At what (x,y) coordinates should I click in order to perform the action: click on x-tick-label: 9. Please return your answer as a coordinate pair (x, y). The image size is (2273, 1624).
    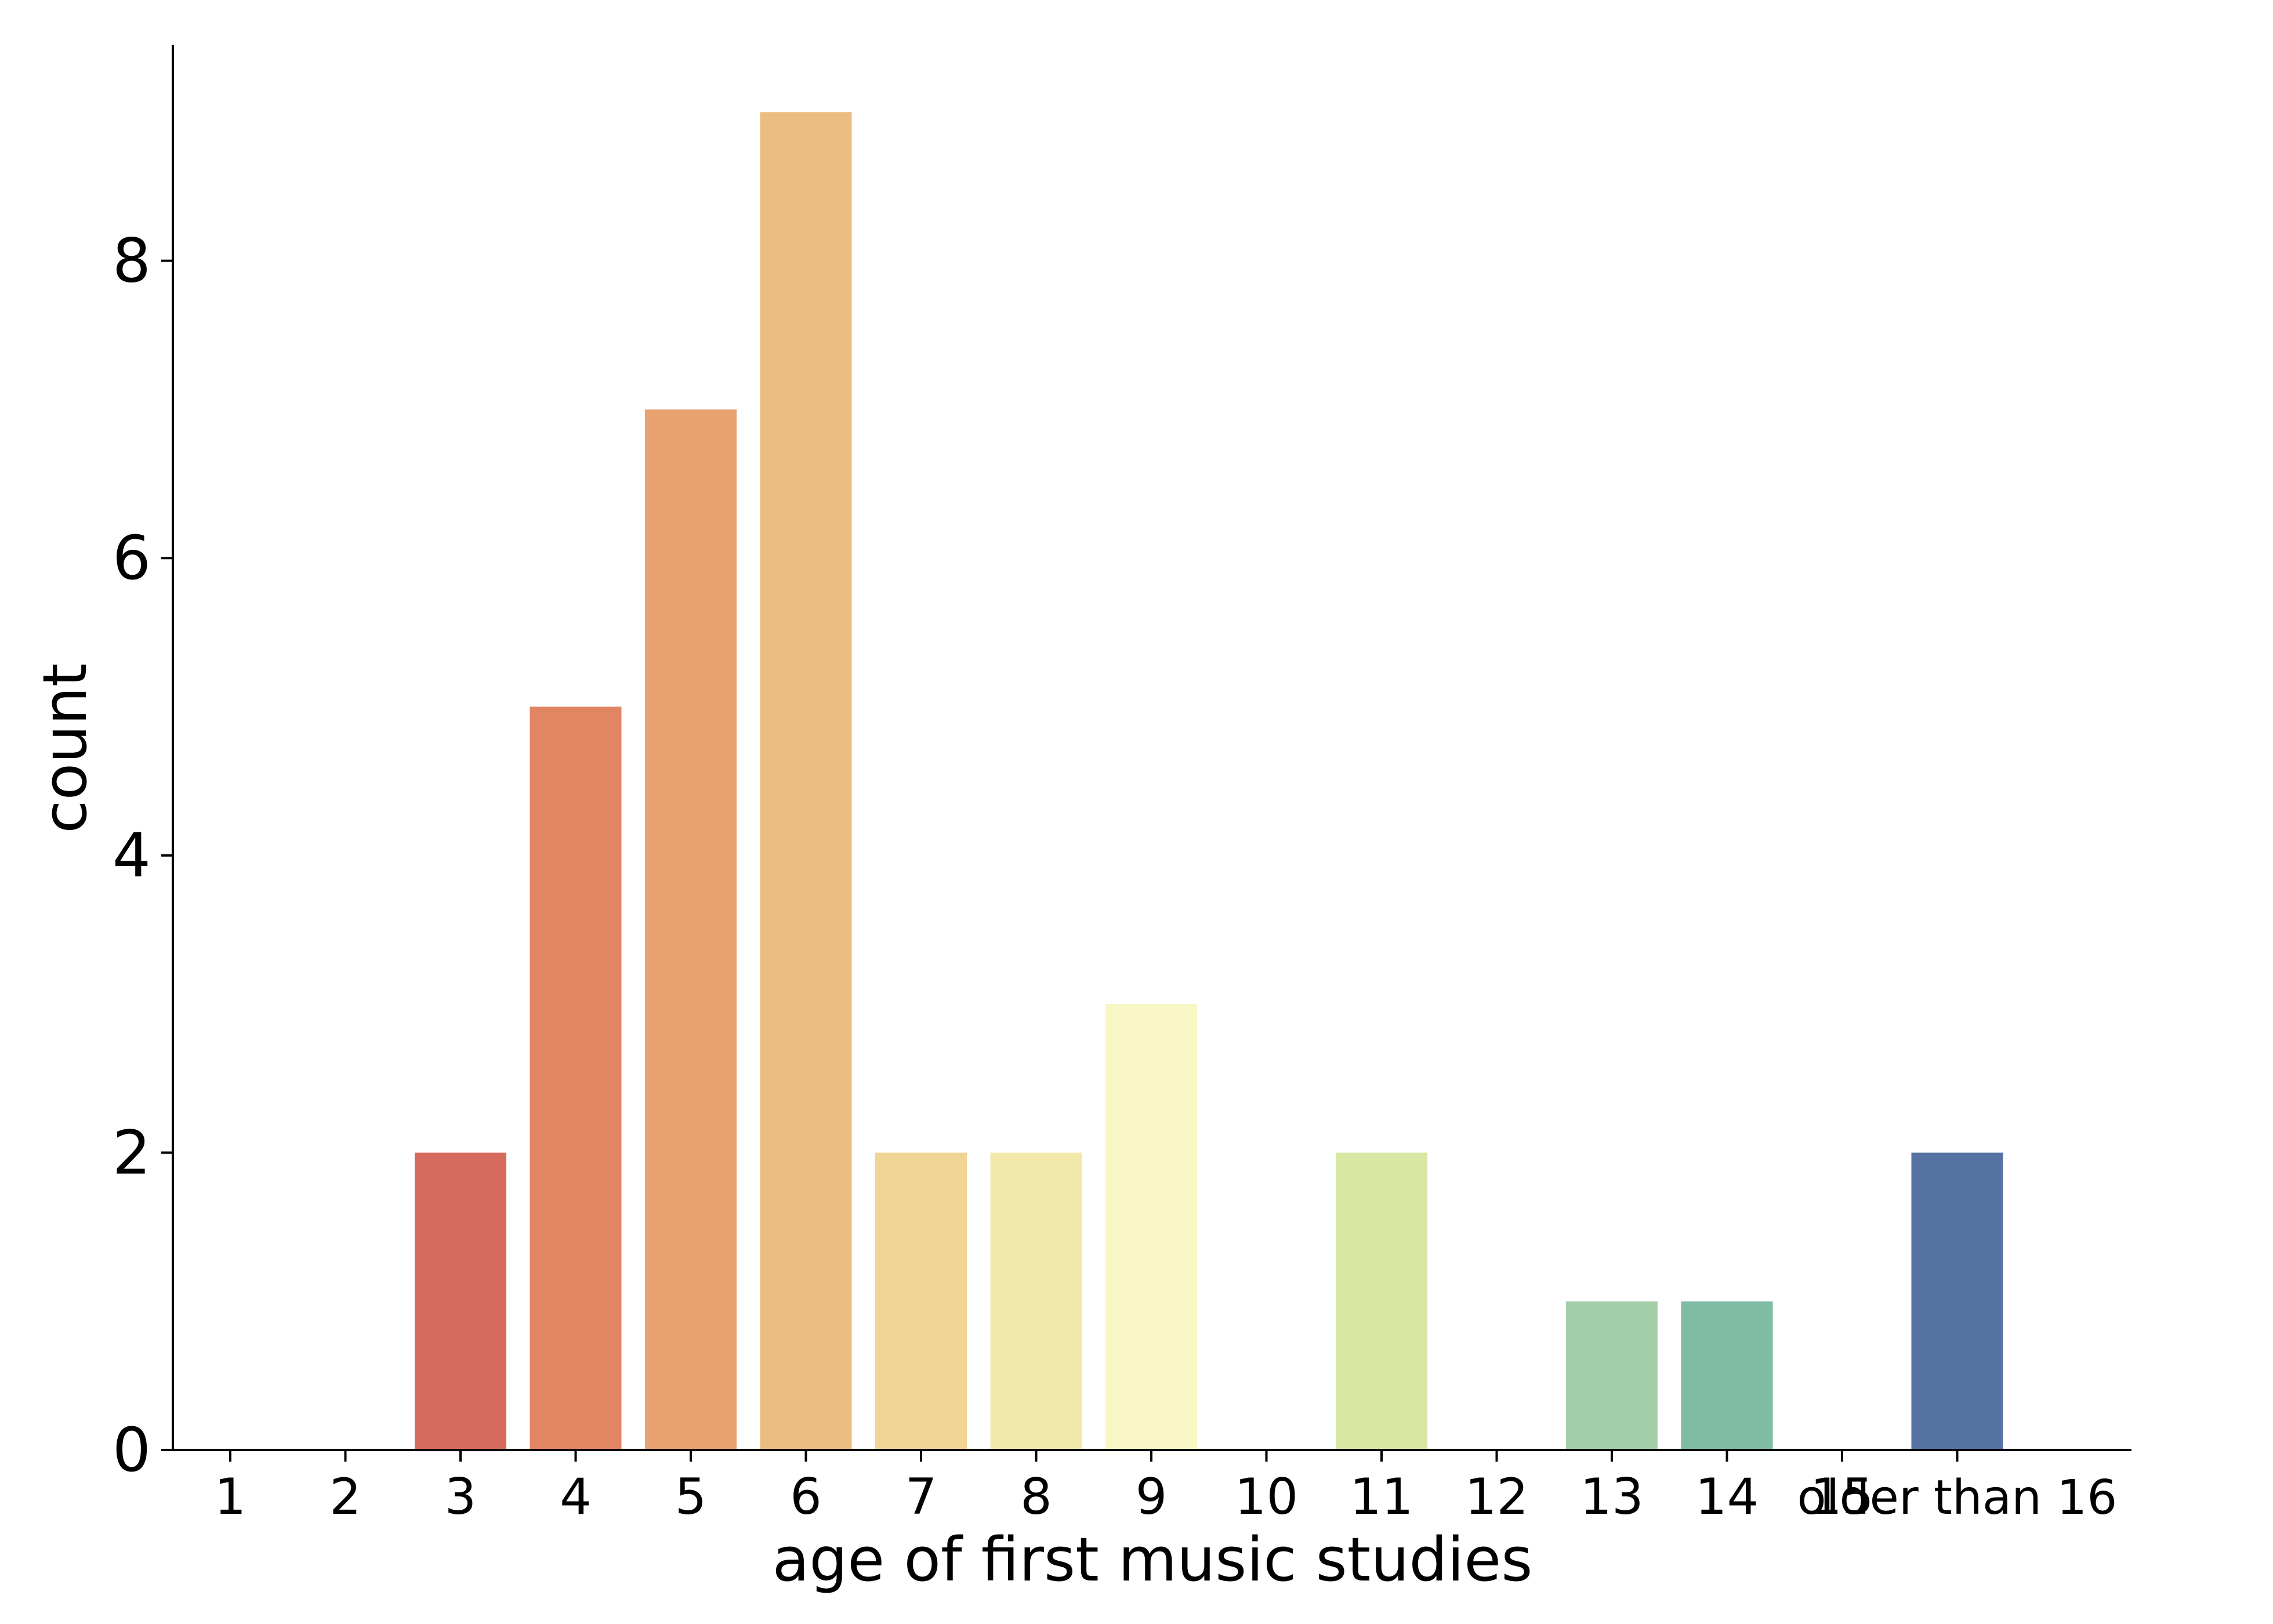
    Looking at the image, I should click on (1152, 1497).